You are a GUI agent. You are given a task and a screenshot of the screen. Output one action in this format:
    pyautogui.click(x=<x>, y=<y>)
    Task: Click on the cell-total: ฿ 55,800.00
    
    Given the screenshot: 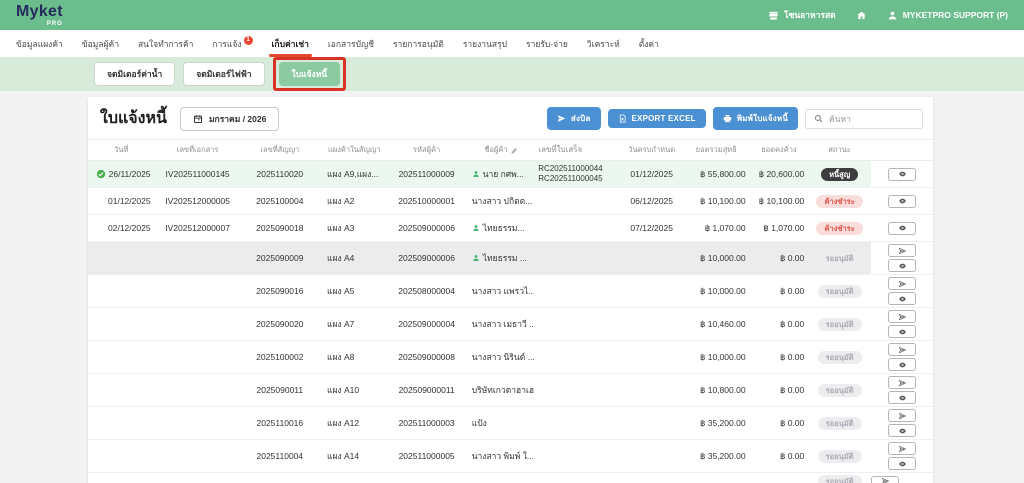 What is the action you would take?
    pyautogui.click(x=716, y=174)
    